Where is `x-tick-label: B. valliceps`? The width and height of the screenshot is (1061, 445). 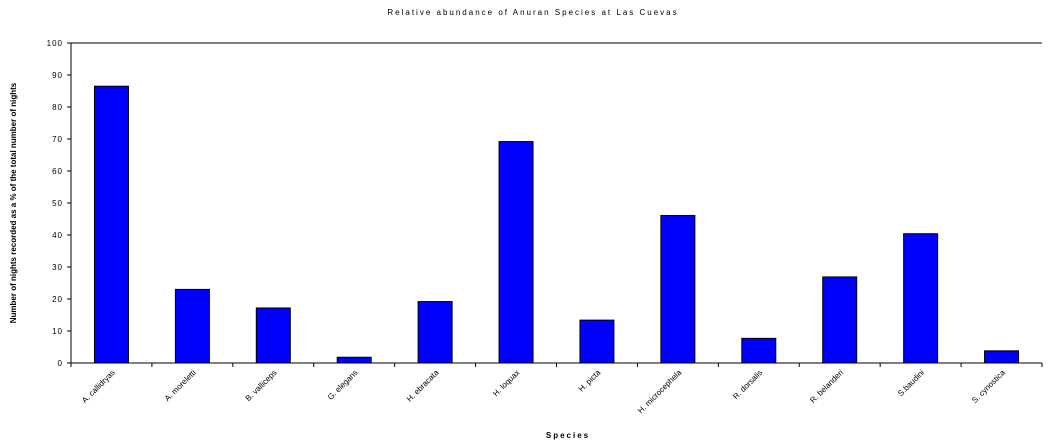 x-tick-label: B. valliceps is located at coordinates (261, 385).